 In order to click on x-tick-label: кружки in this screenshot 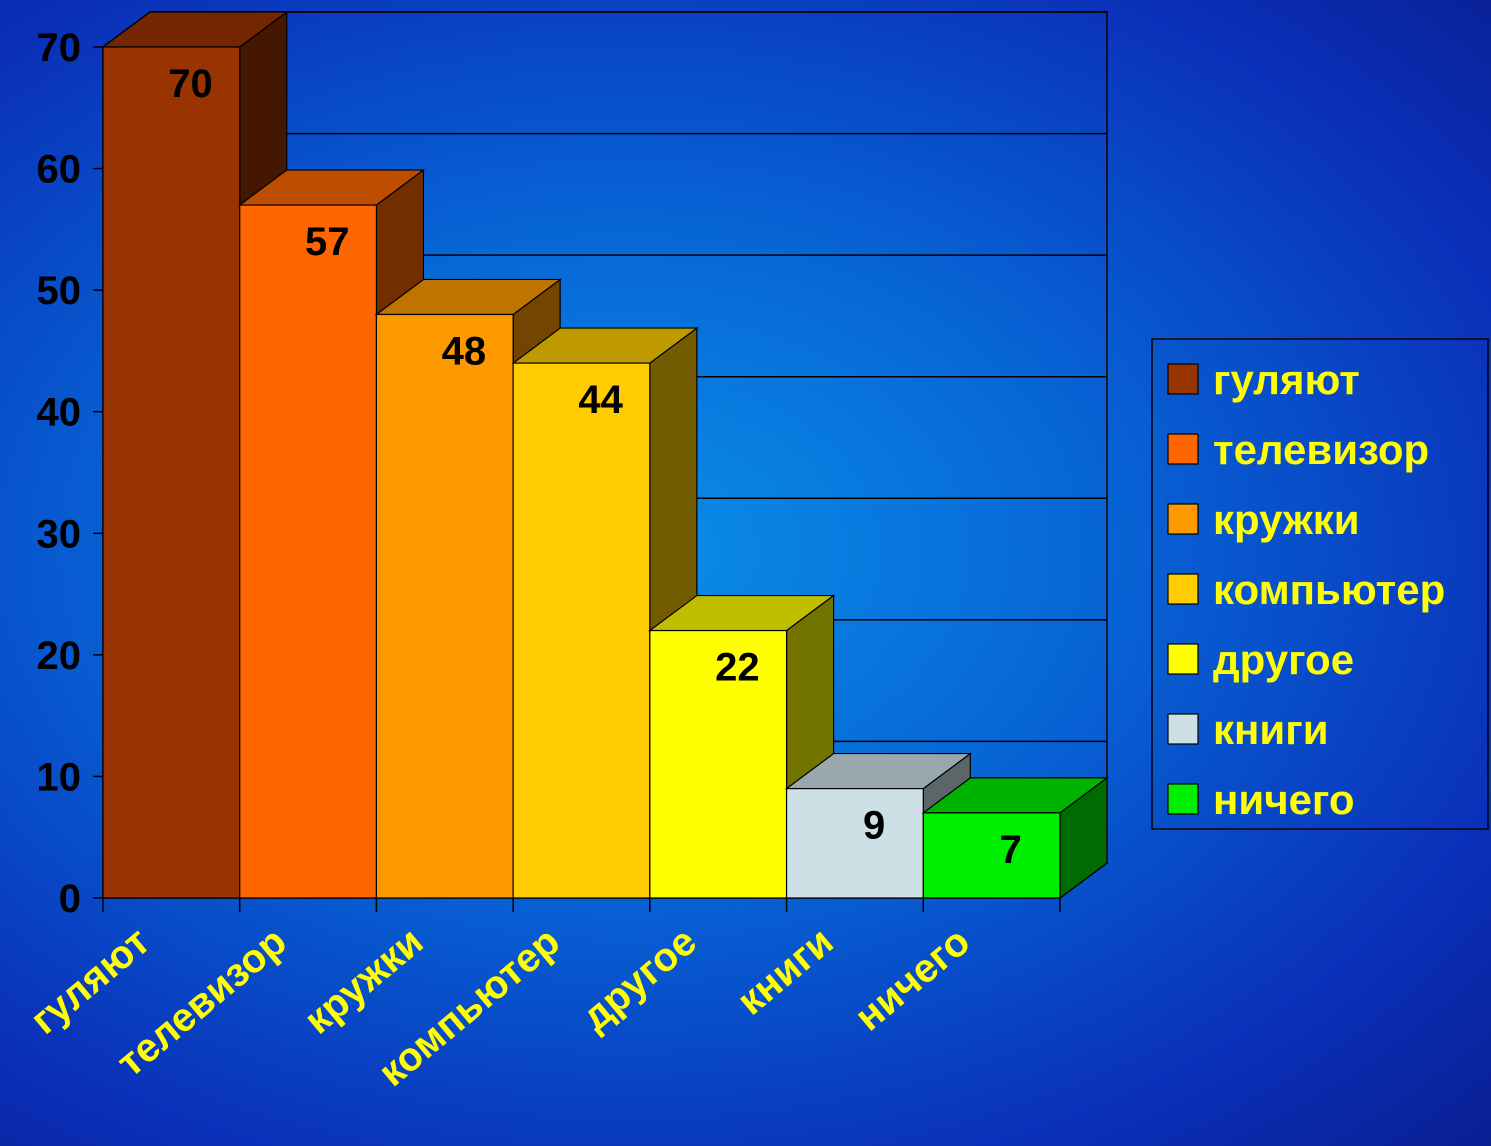, I will do `click(363, 980)`.